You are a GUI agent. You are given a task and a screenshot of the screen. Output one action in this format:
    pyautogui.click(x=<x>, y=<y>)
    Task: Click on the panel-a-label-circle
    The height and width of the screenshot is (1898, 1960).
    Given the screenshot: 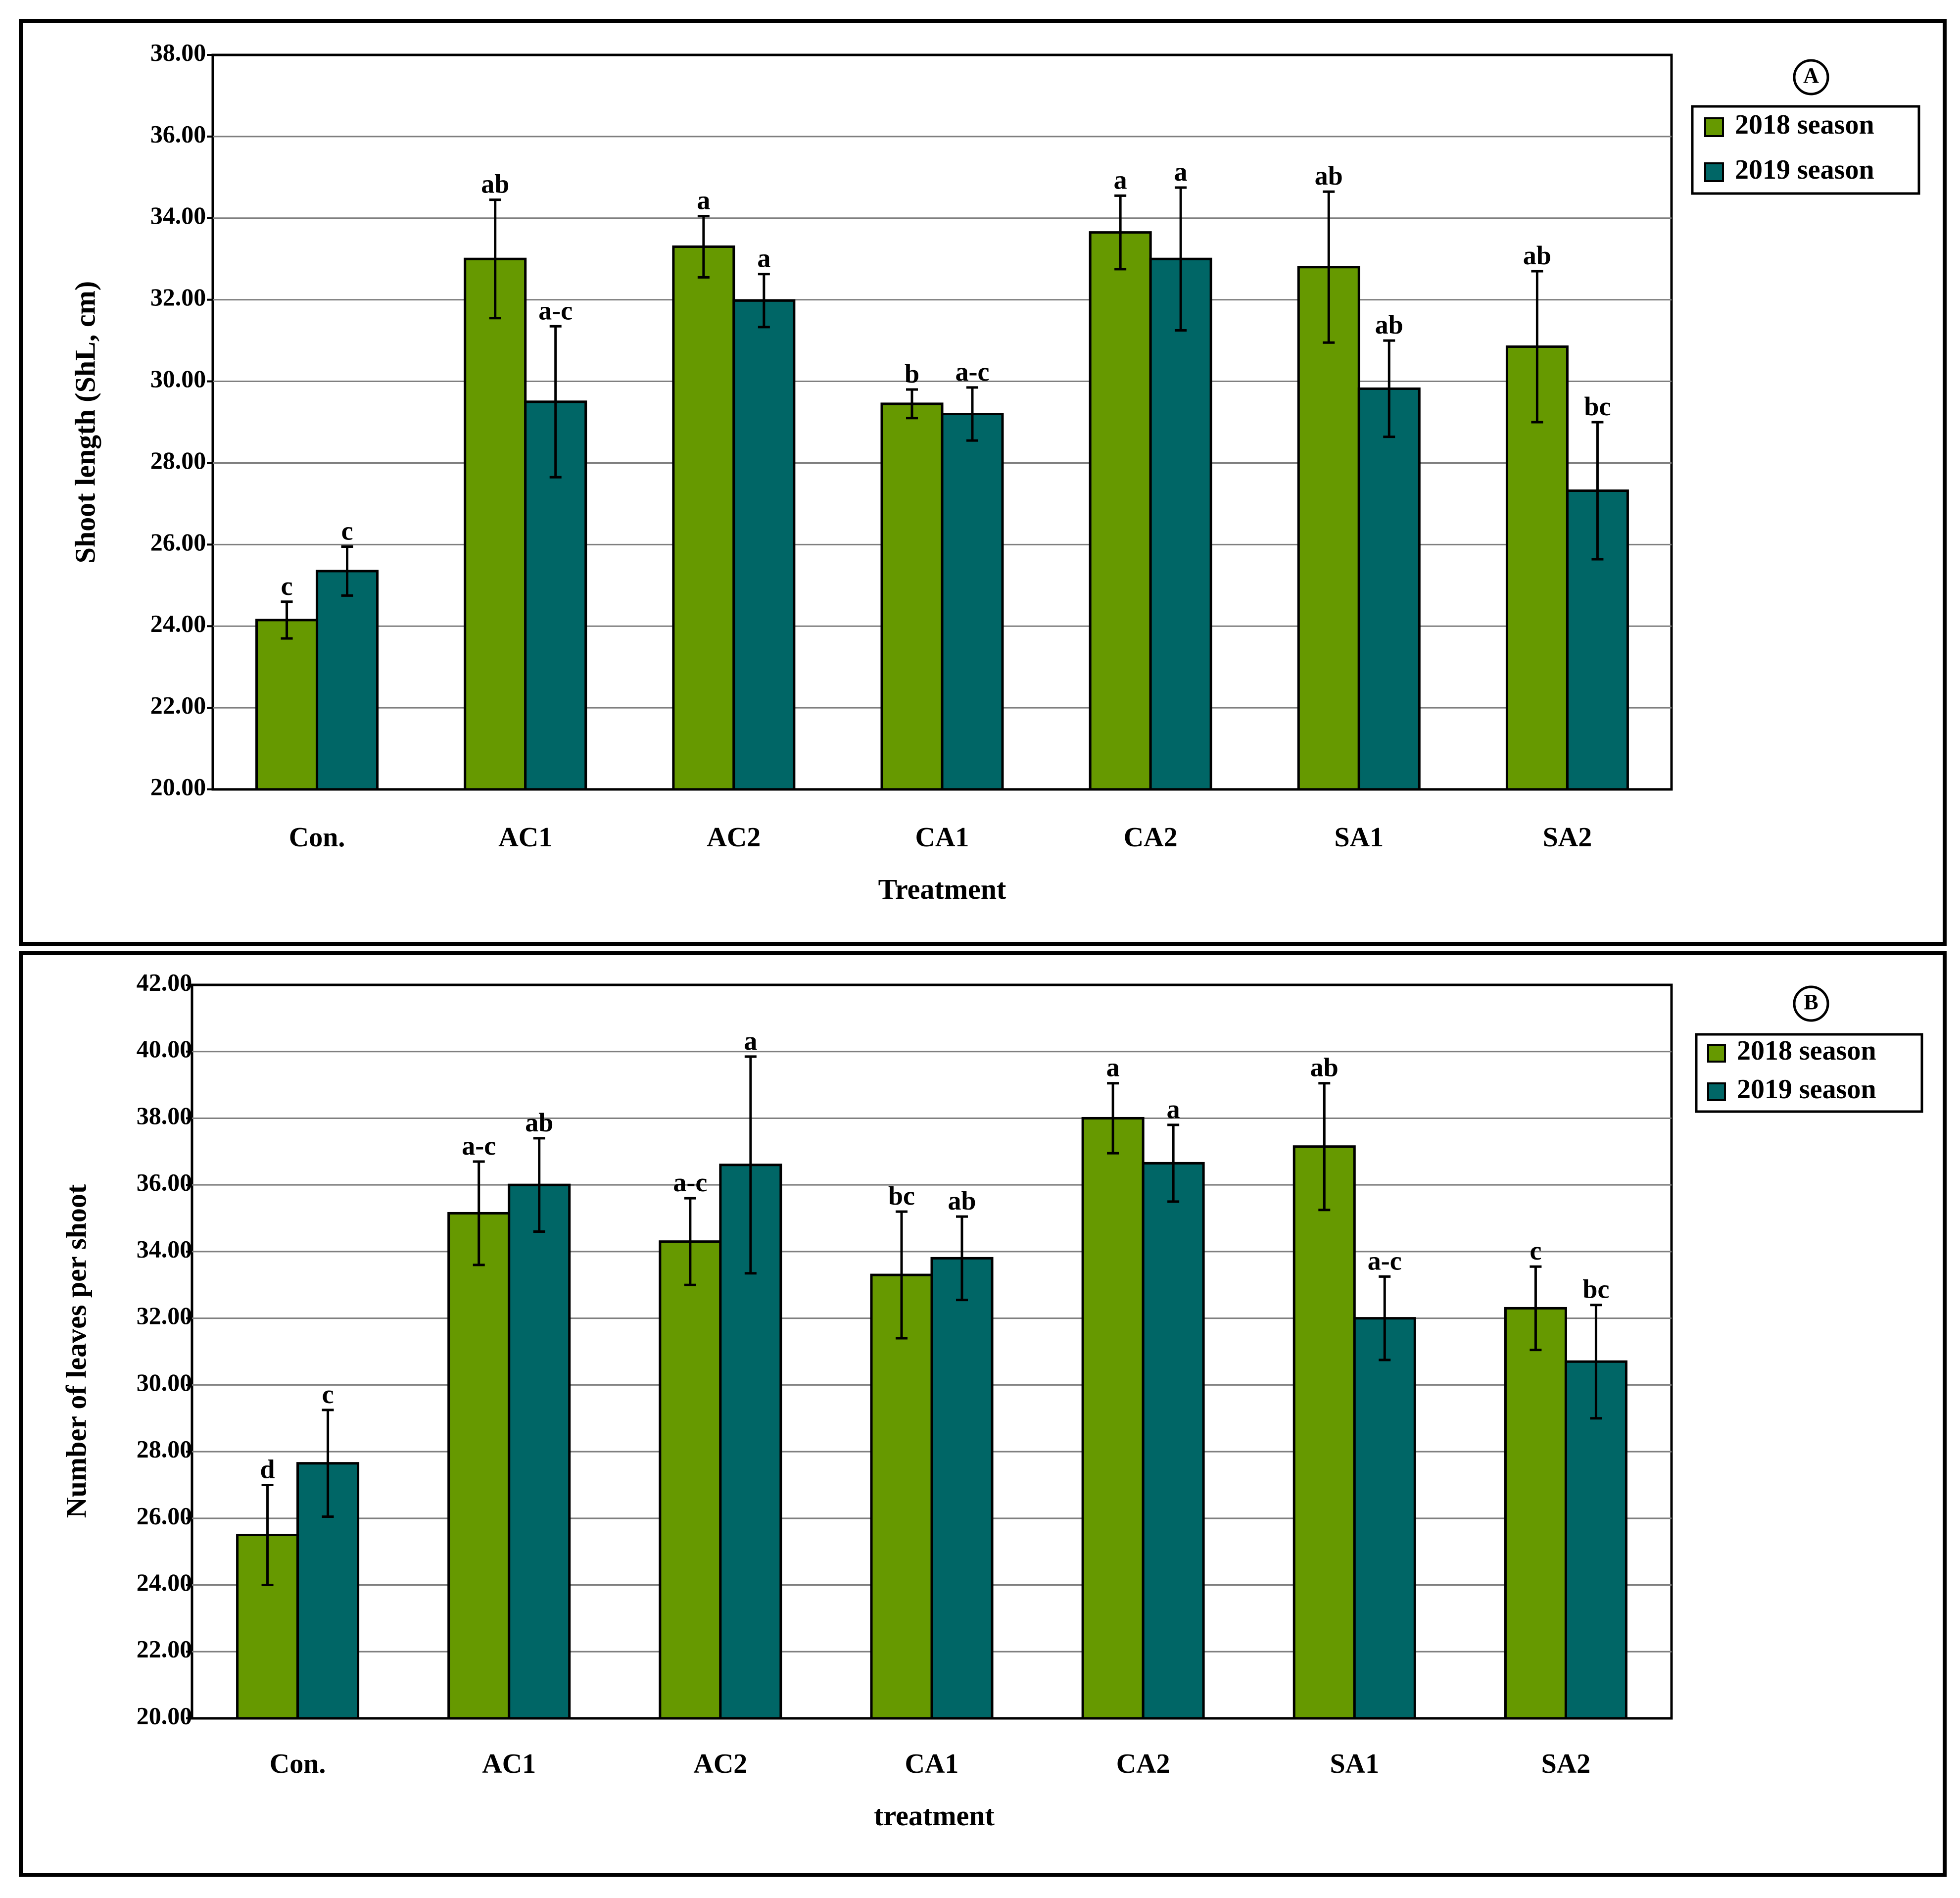 What is the action you would take?
    pyautogui.click(x=1811, y=77)
    